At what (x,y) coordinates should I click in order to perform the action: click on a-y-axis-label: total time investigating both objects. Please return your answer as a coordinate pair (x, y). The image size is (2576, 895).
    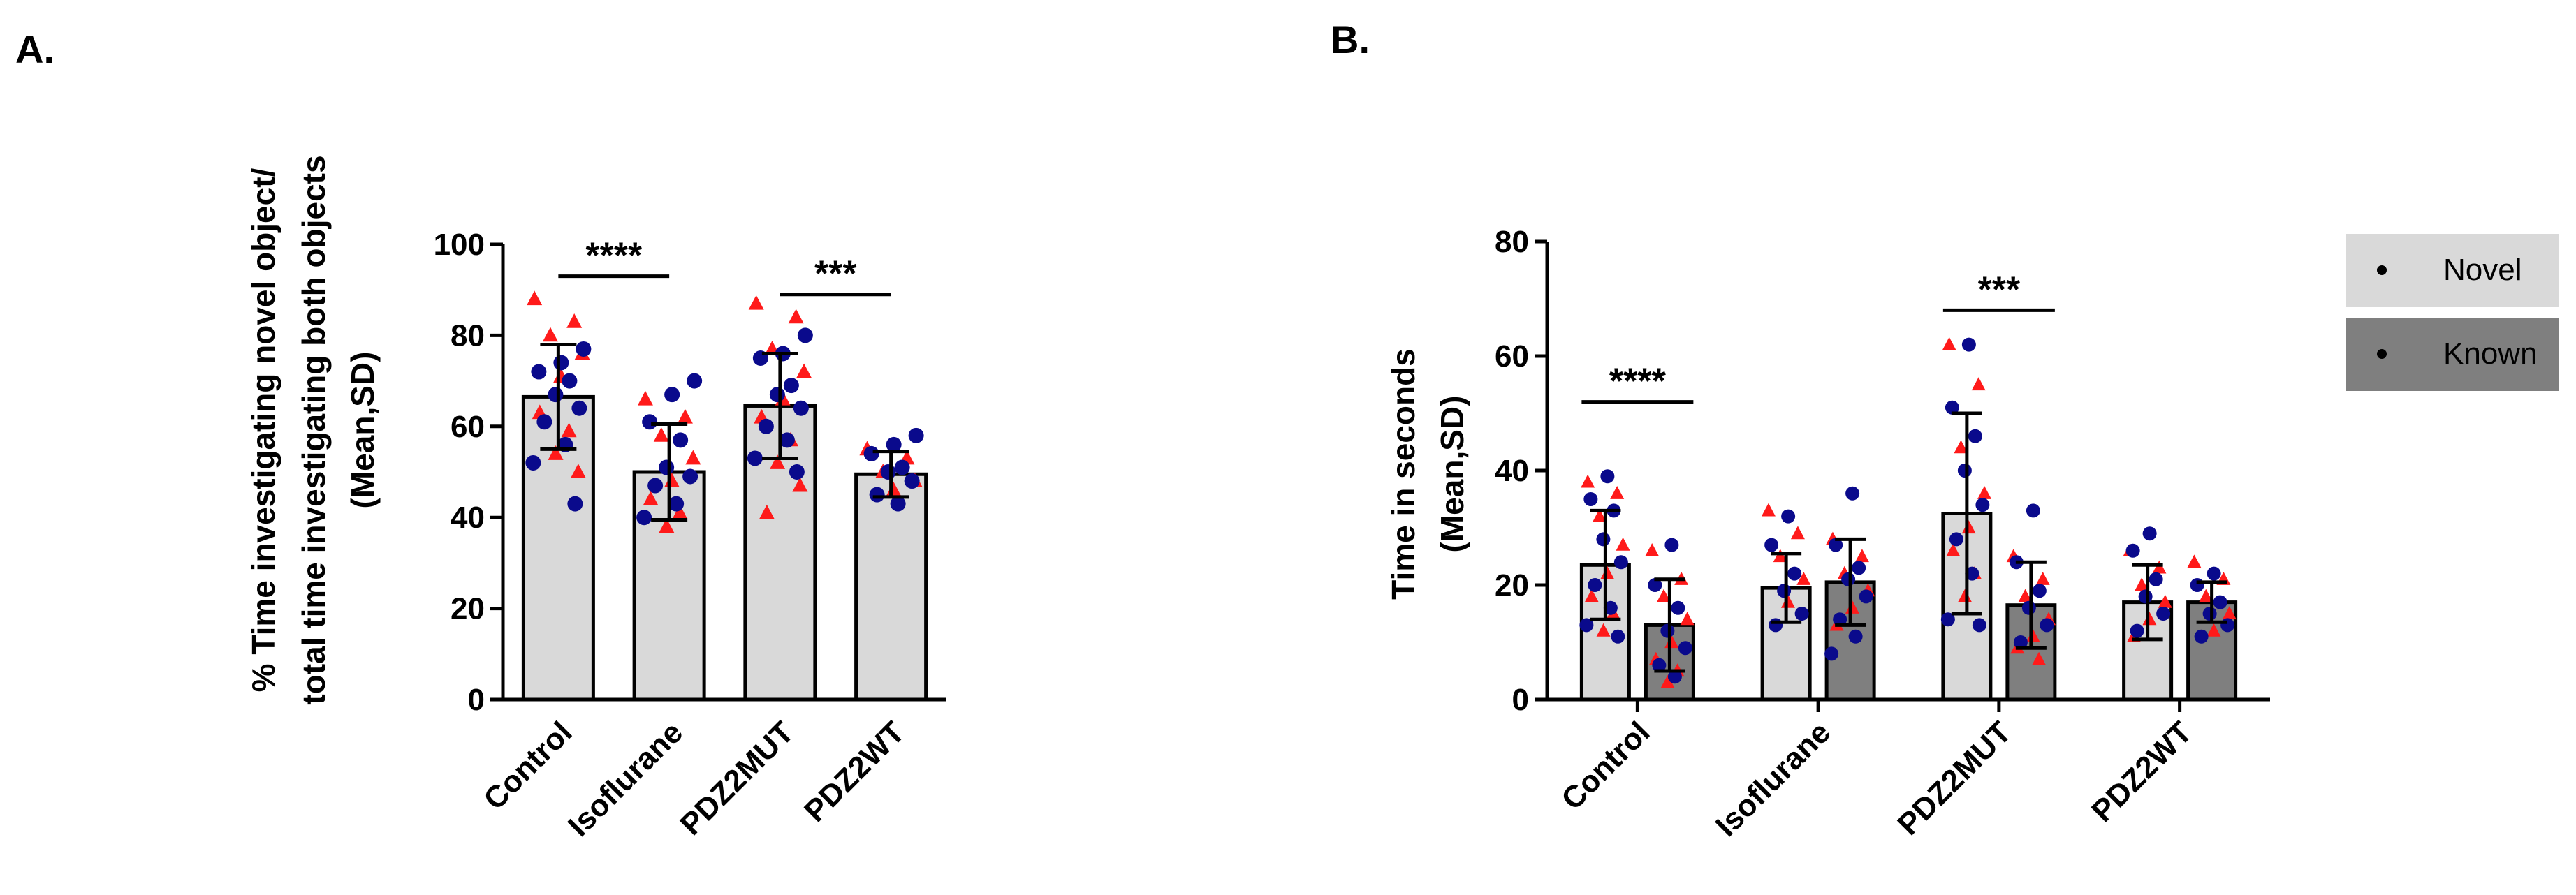
    Looking at the image, I should click on (313, 429).